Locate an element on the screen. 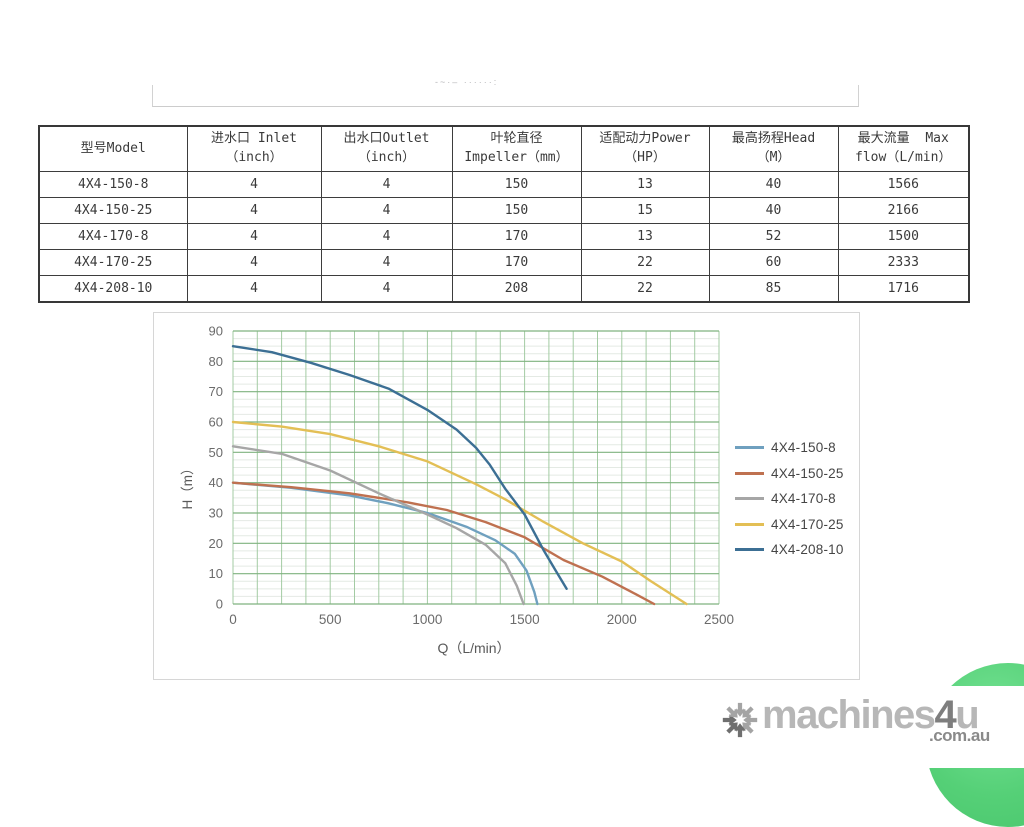  table-row: 4X4-170-8 4 4 170 13 52 1500 is located at coordinates (504, 236).